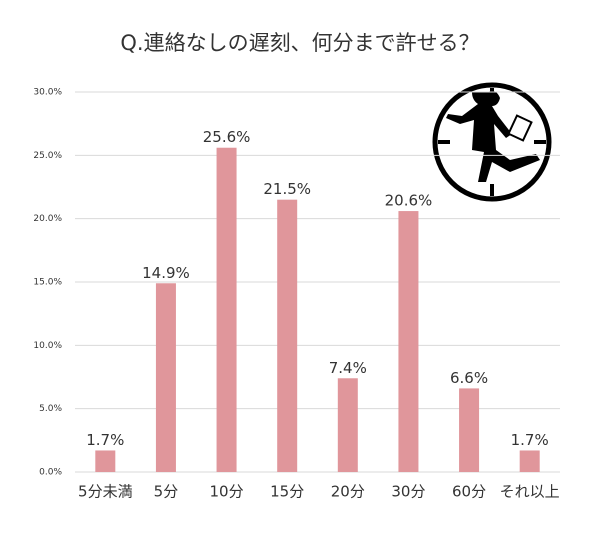  I want to click on x-tick-label: それ以上, so click(530, 492).